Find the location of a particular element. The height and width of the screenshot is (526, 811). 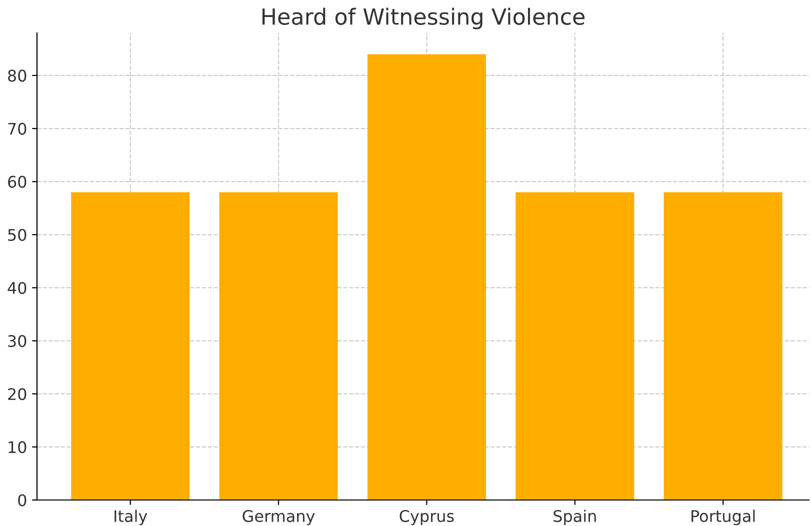

x-tick-label: Germany is located at coordinates (278, 518).